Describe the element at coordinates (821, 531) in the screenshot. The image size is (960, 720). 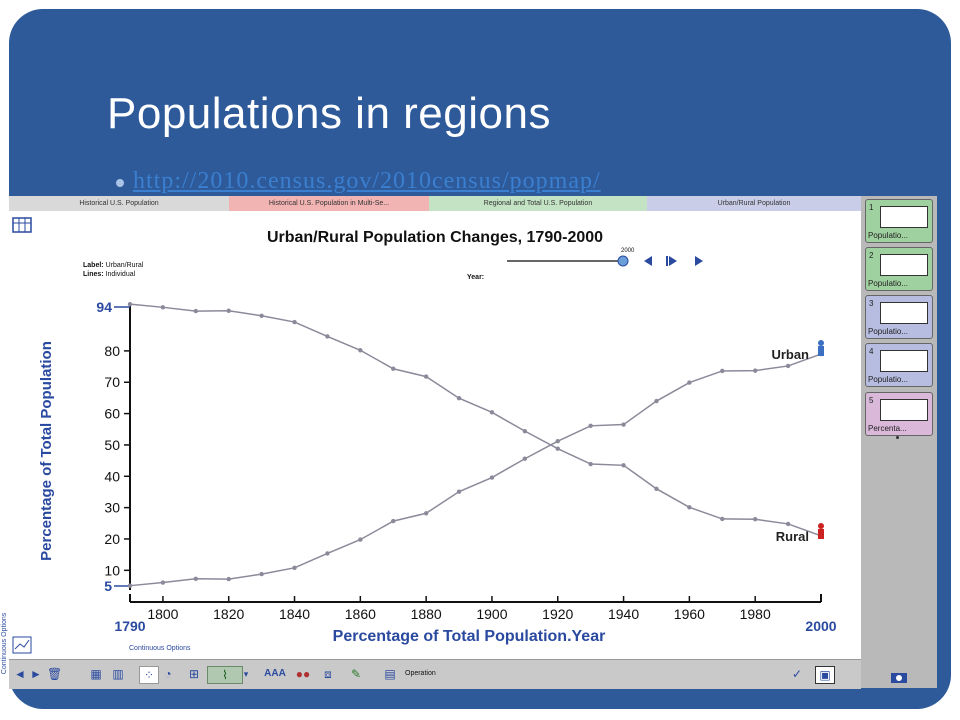
I see `rural-figure-icon` at that location.